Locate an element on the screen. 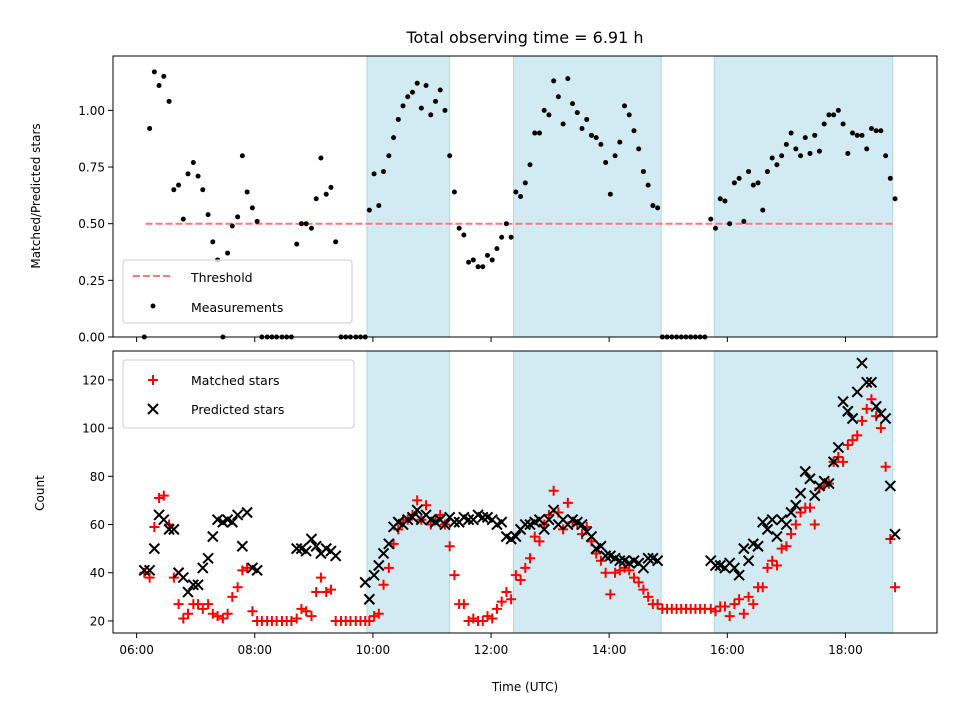 The width and height of the screenshot is (960, 720). bottom-y-tick-label: 80 is located at coordinates (97, 477).